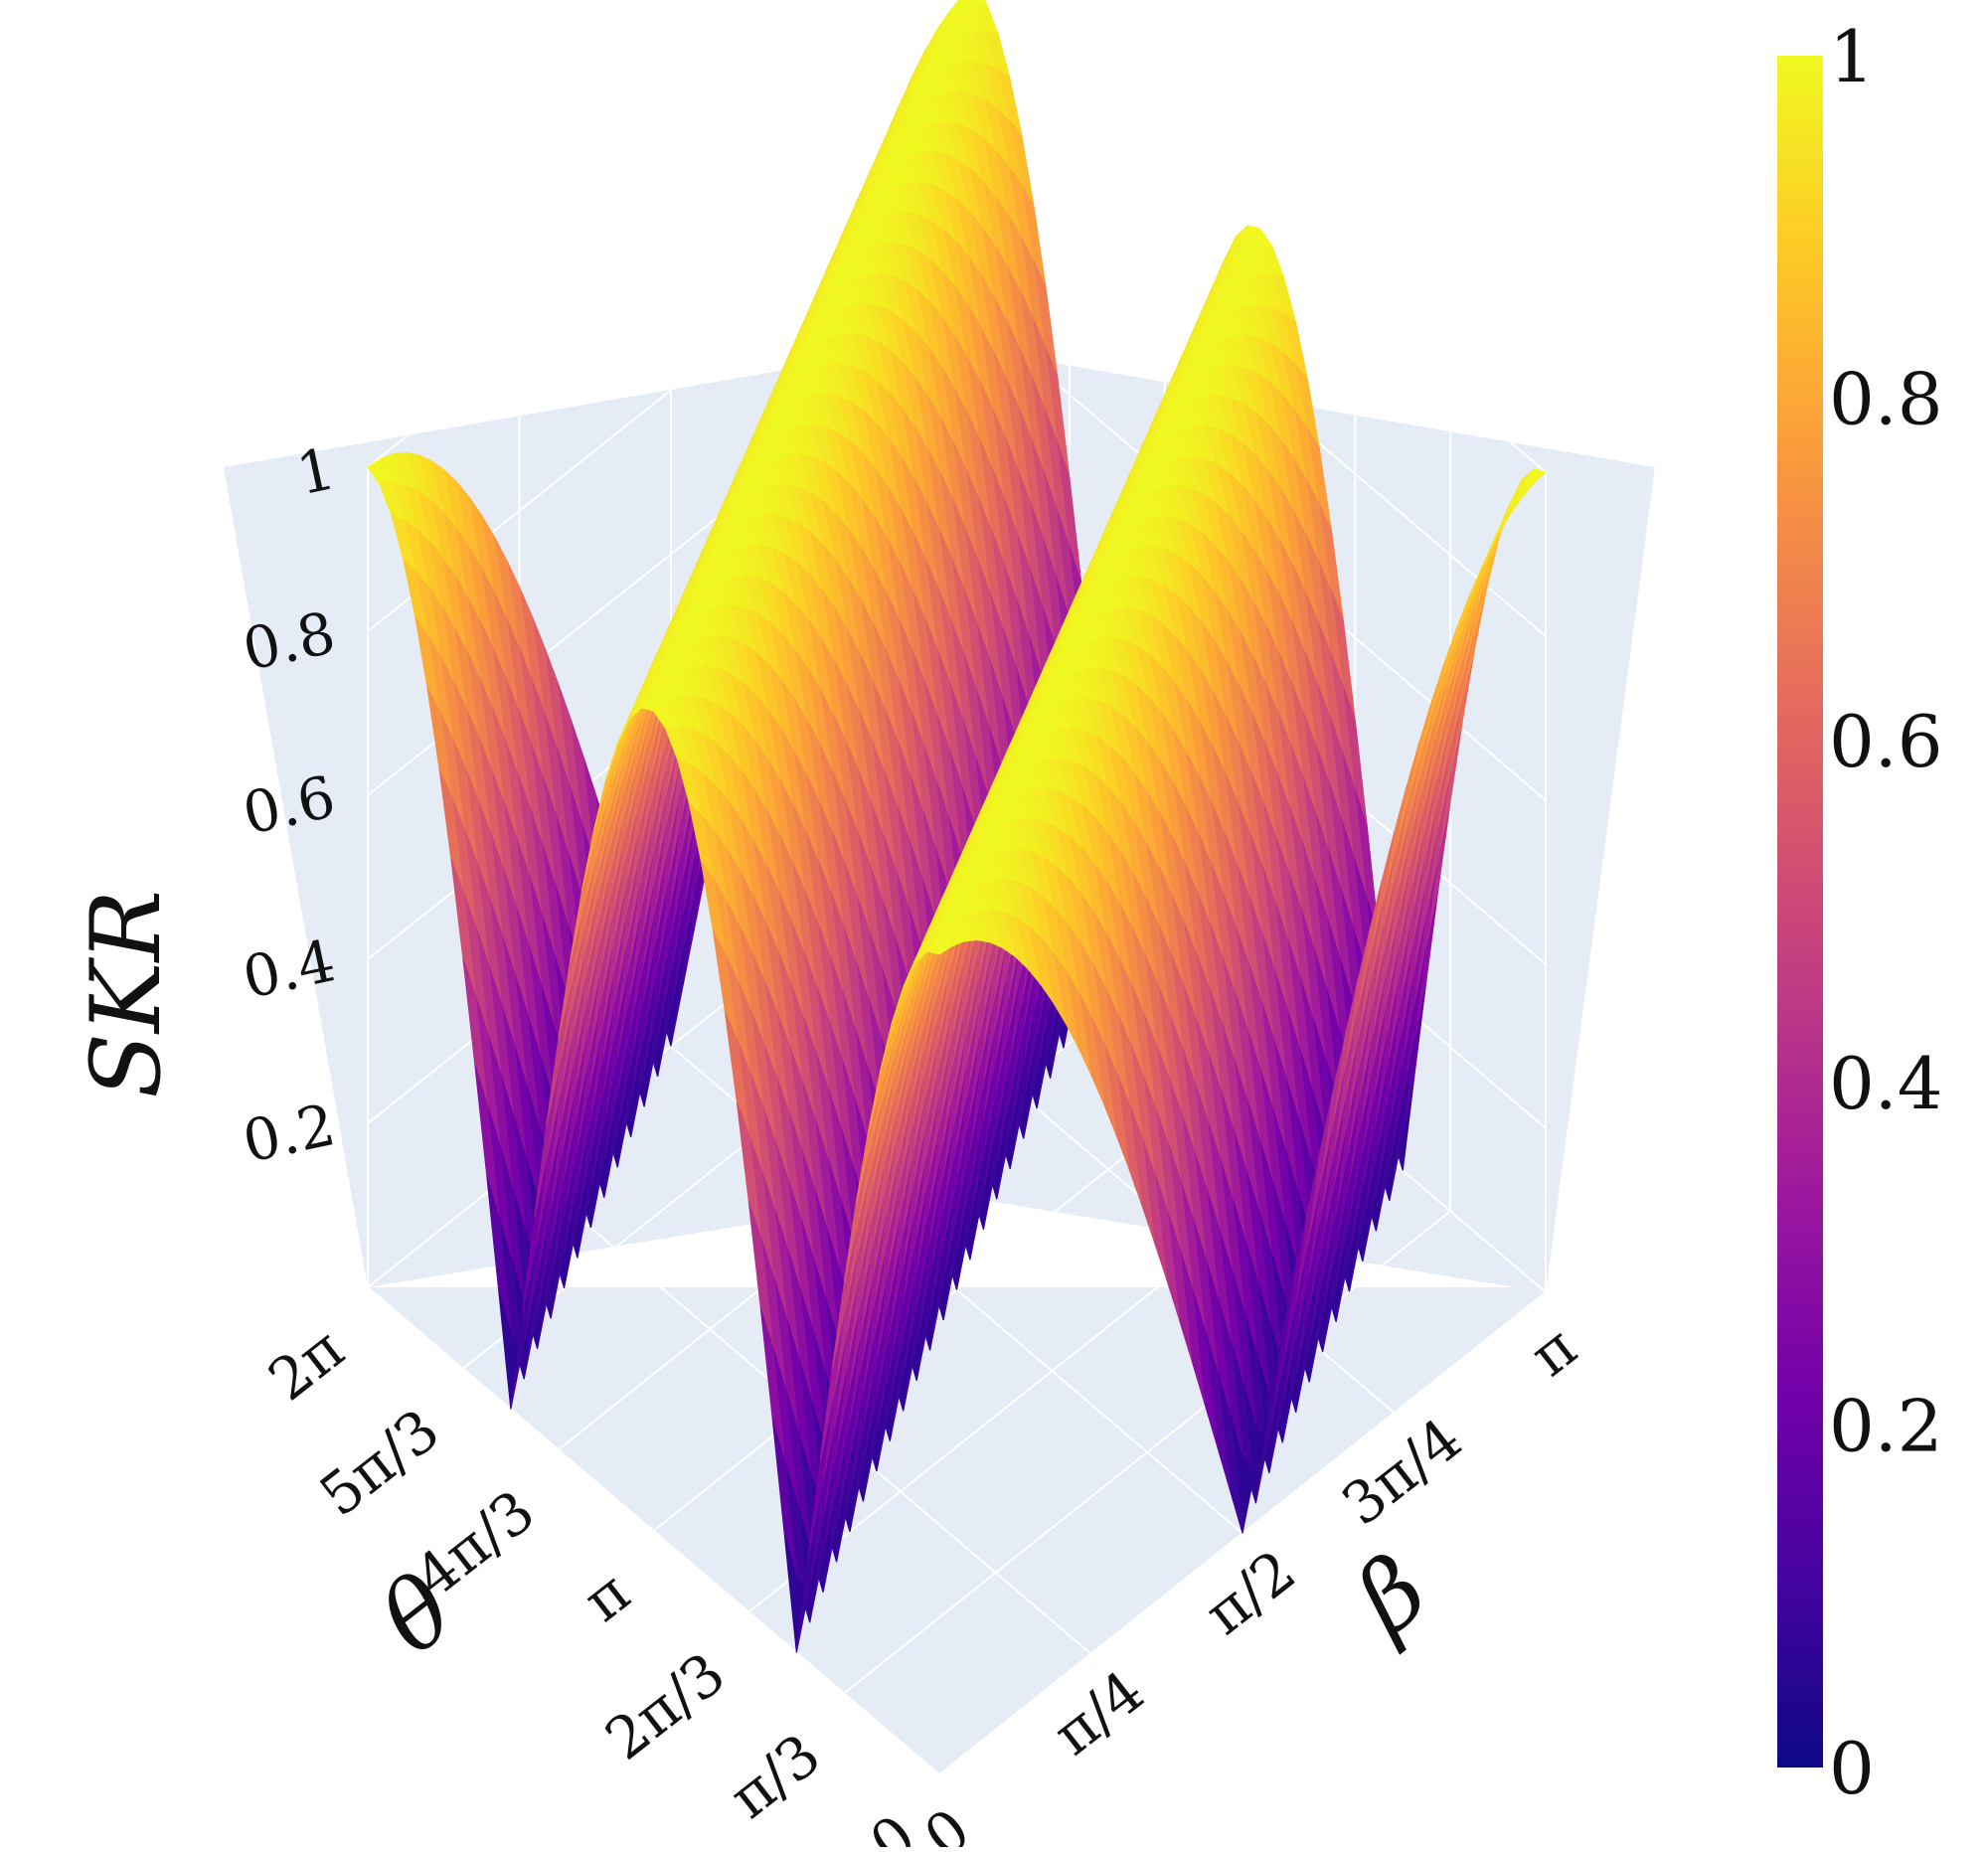  Describe the element at coordinates (126, 994) in the screenshot. I see `z-axis-label: SKR` at that location.